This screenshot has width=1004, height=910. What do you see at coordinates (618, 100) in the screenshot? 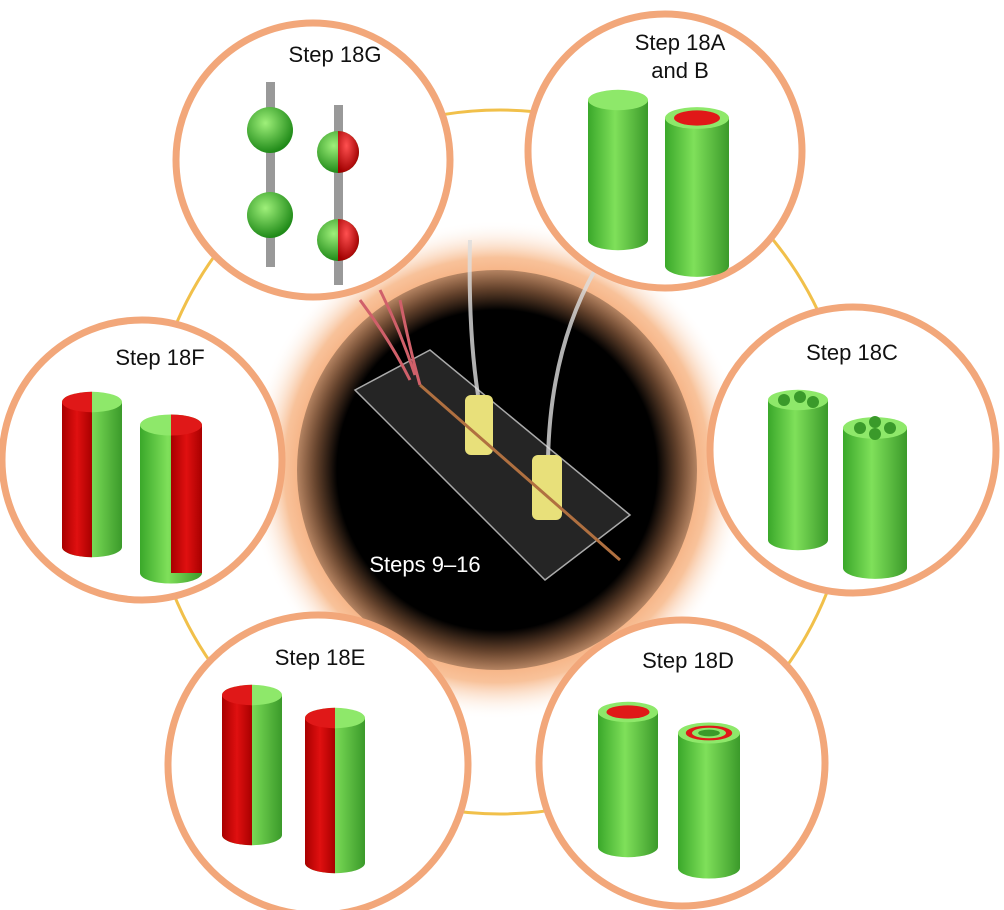
I see `cylinder-top` at bounding box center [618, 100].